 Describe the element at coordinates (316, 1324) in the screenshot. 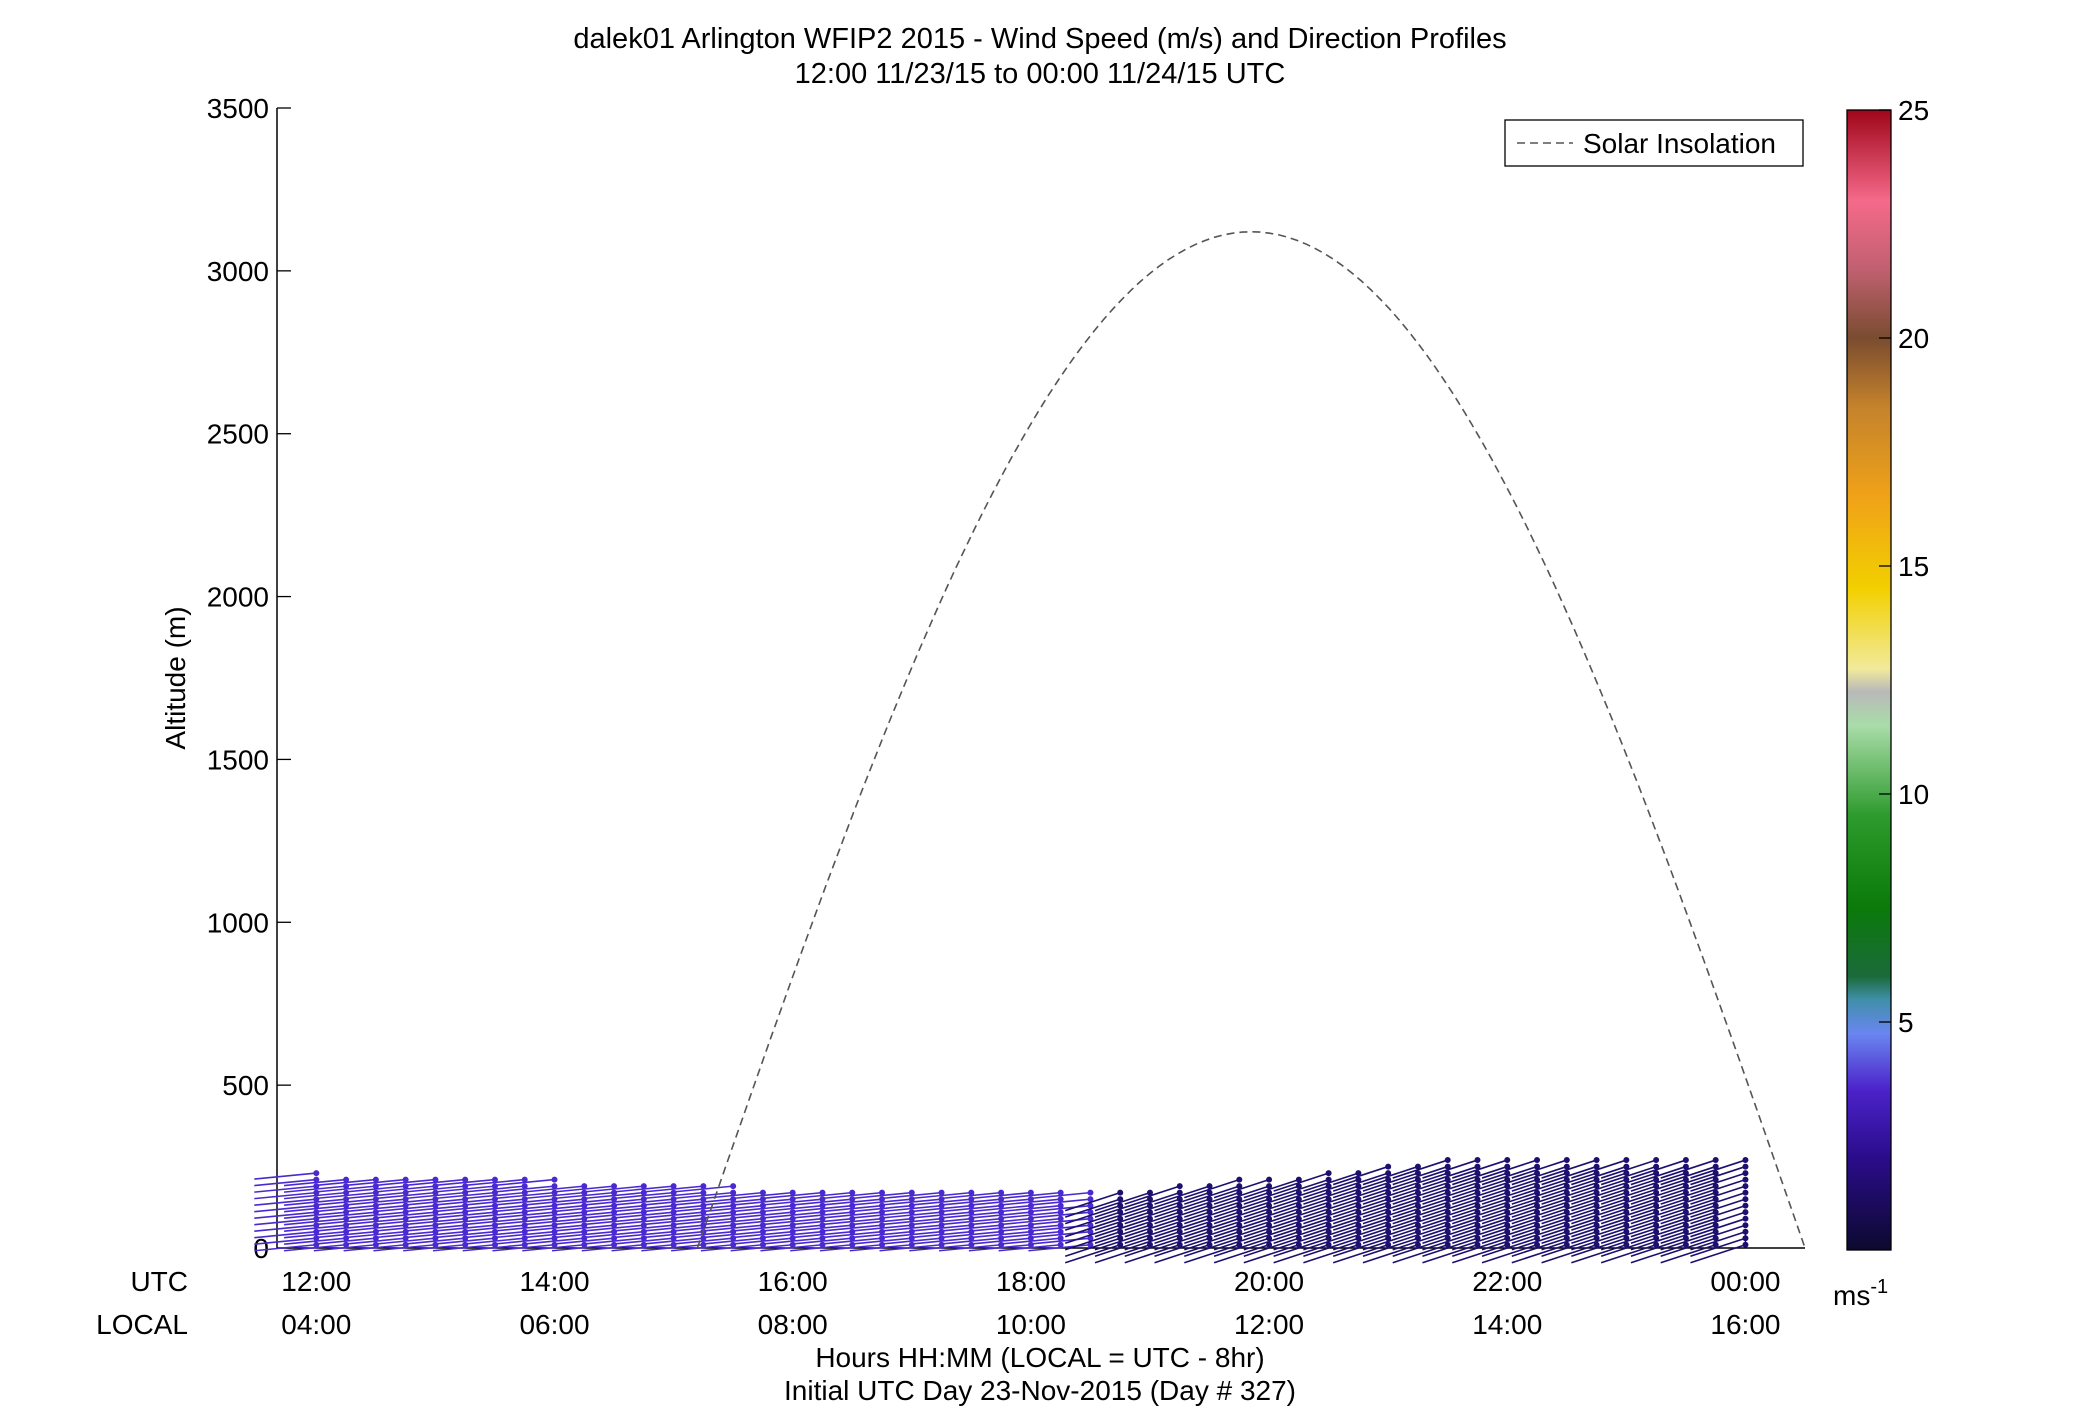

I see `x-tick-label-local: 04:00` at that location.